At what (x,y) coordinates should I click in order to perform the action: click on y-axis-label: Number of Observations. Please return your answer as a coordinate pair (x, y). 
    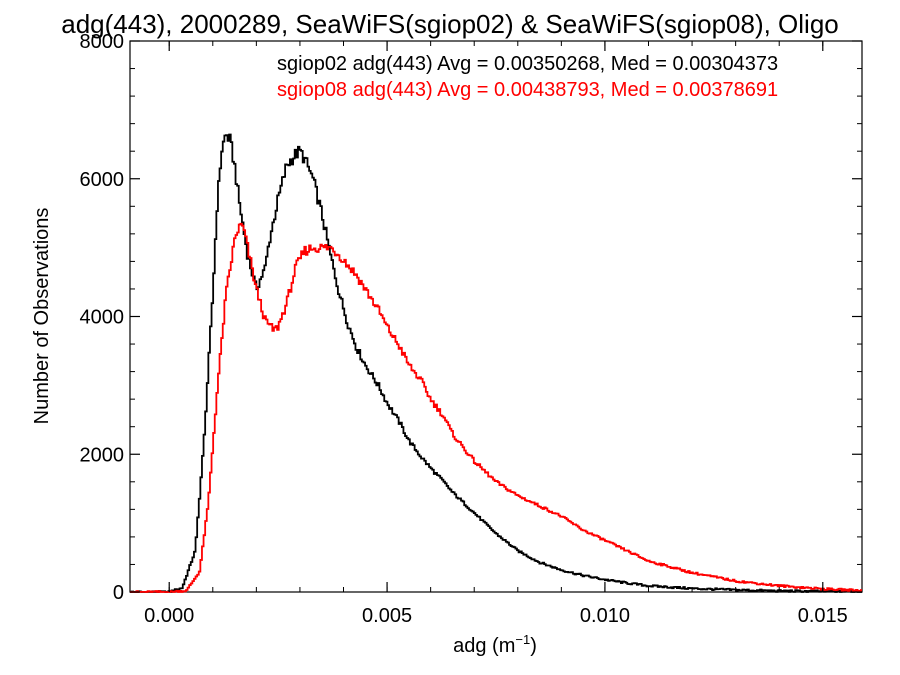
    Looking at the image, I should click on (42, 316).